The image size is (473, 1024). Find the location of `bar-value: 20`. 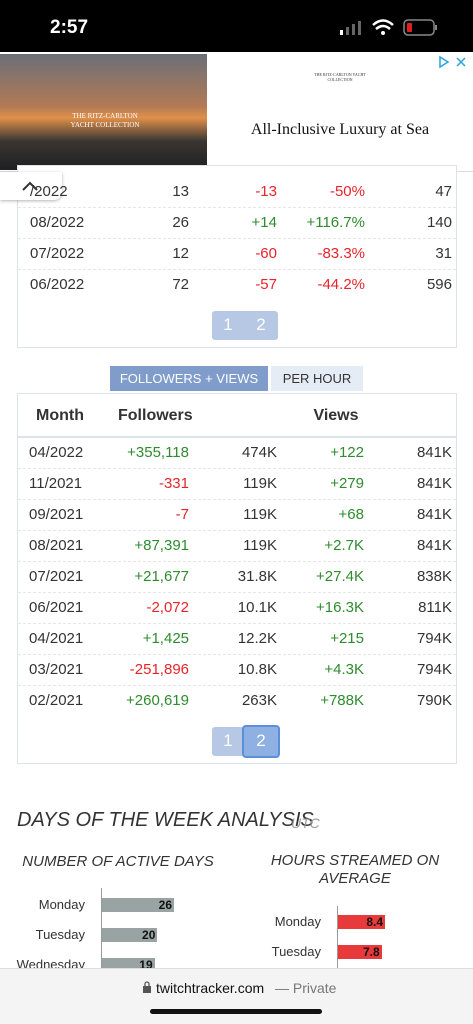

bar-value: 20 is located at coordinates (149, 935).